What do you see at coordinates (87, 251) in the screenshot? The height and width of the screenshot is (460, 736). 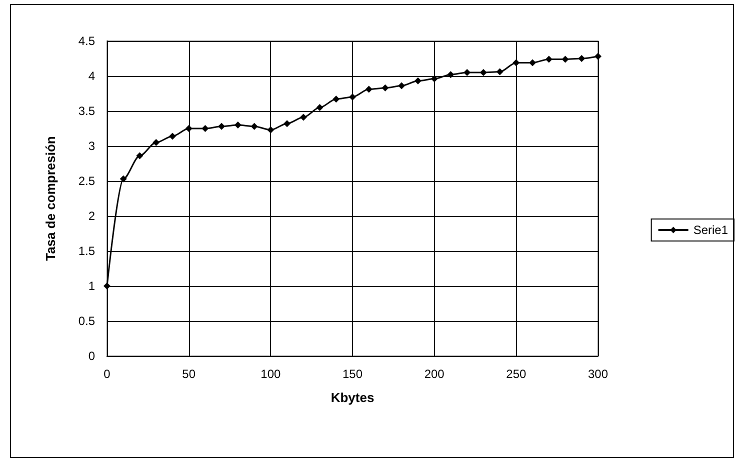 I see `y-tick-label: 1.5` at bounding box center [87, 251].